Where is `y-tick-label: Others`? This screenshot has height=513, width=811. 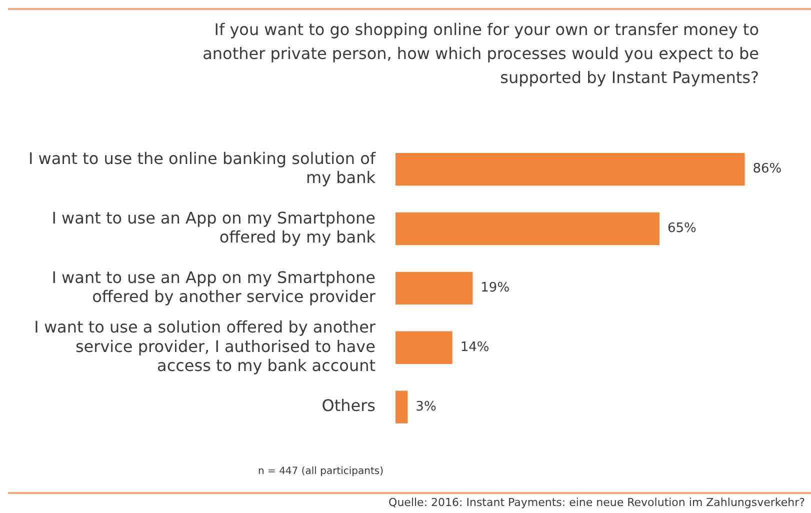 y-tick-label: Others is located at coordinates (349, 406).